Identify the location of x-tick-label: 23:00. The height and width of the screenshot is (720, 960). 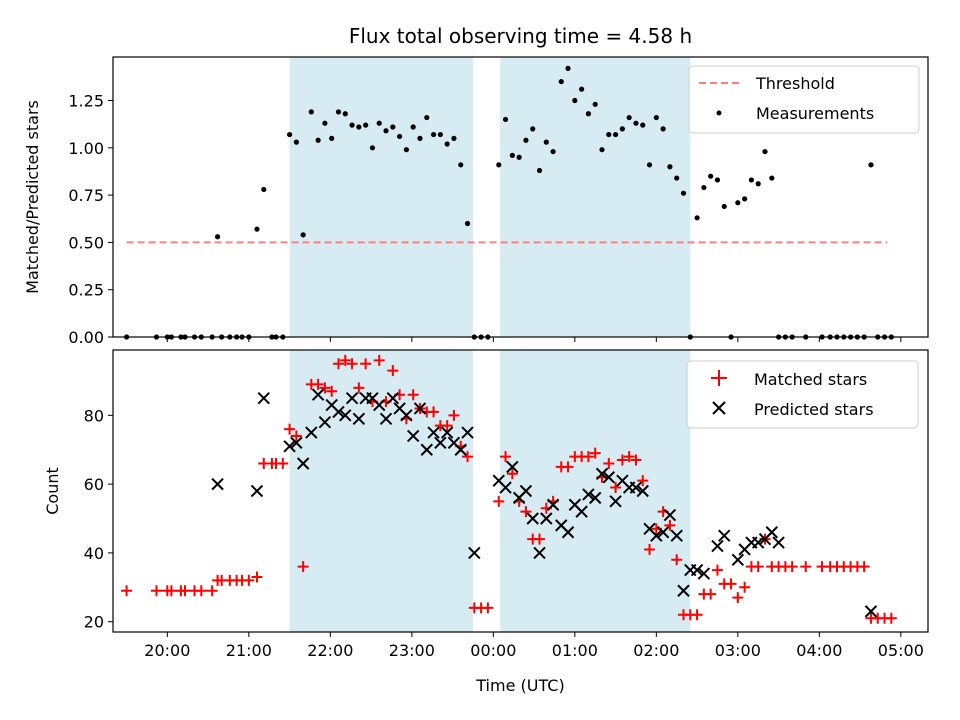
(412, 650).